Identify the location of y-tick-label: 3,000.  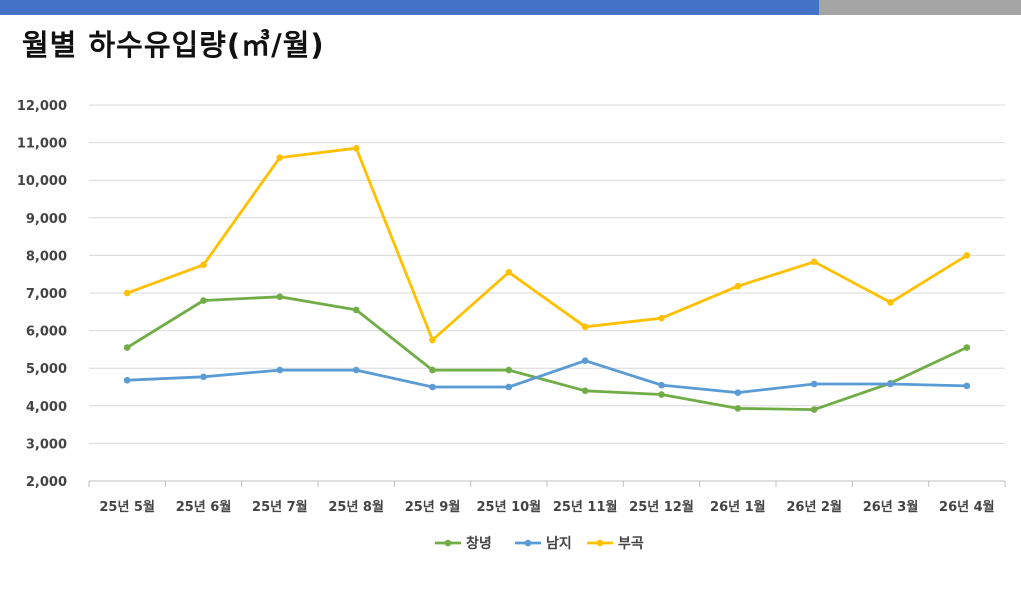
(46, 444).